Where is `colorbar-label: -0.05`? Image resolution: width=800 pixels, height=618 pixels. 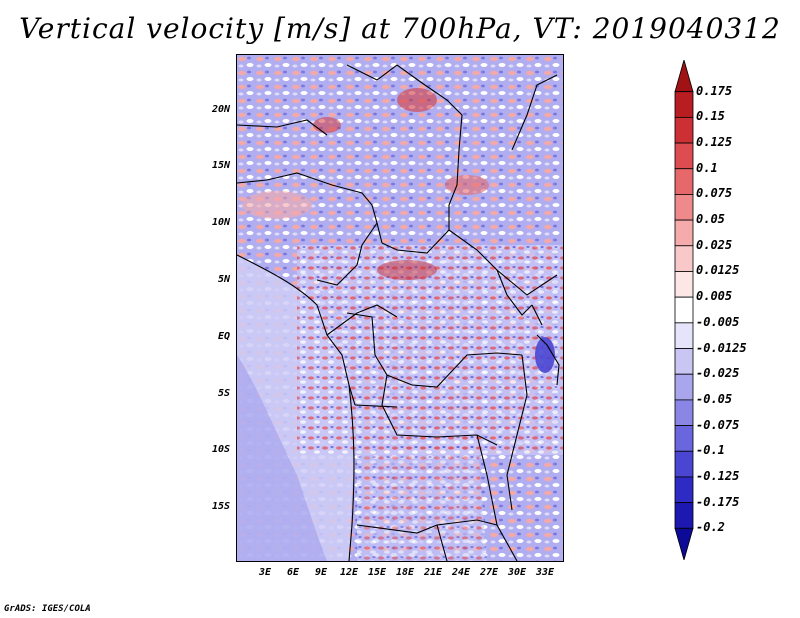
colorbar-label: -0.05 is located at coordinates (714, 398).